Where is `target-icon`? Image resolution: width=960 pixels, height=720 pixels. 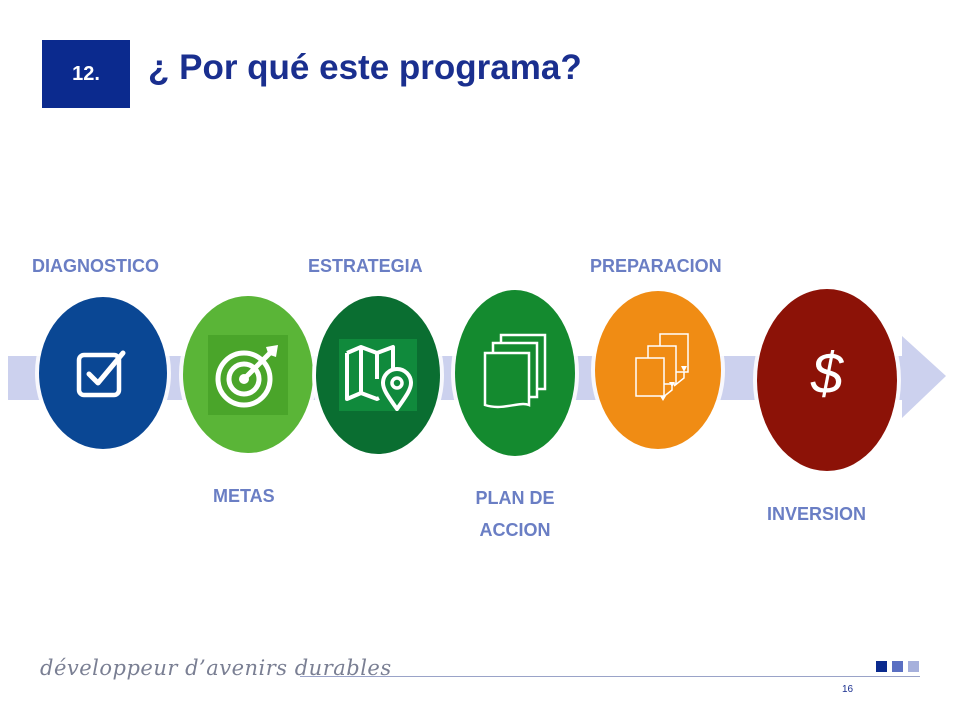 target-icon is located at coordinates (248, 374).